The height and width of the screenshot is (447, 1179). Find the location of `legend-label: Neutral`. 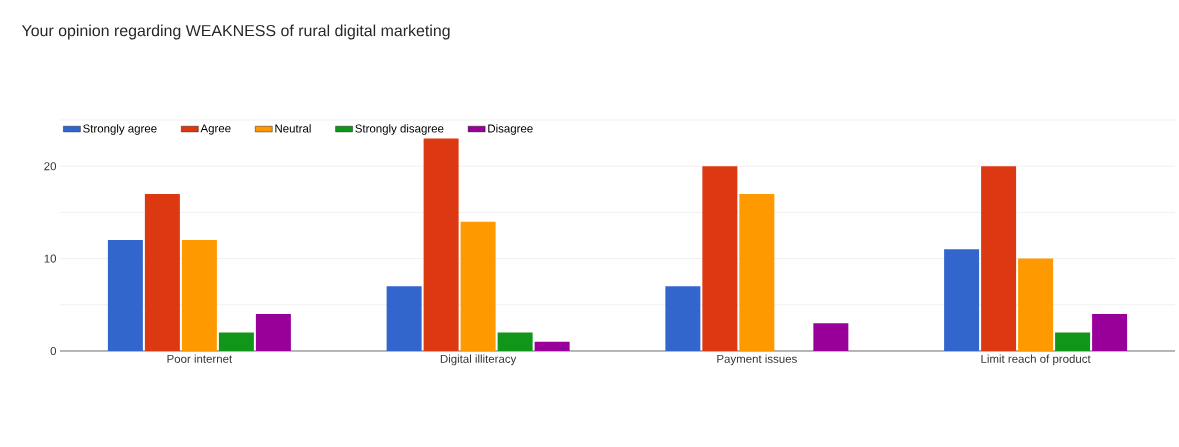

legend-label: Neutral is located at coordinates (293, 128).